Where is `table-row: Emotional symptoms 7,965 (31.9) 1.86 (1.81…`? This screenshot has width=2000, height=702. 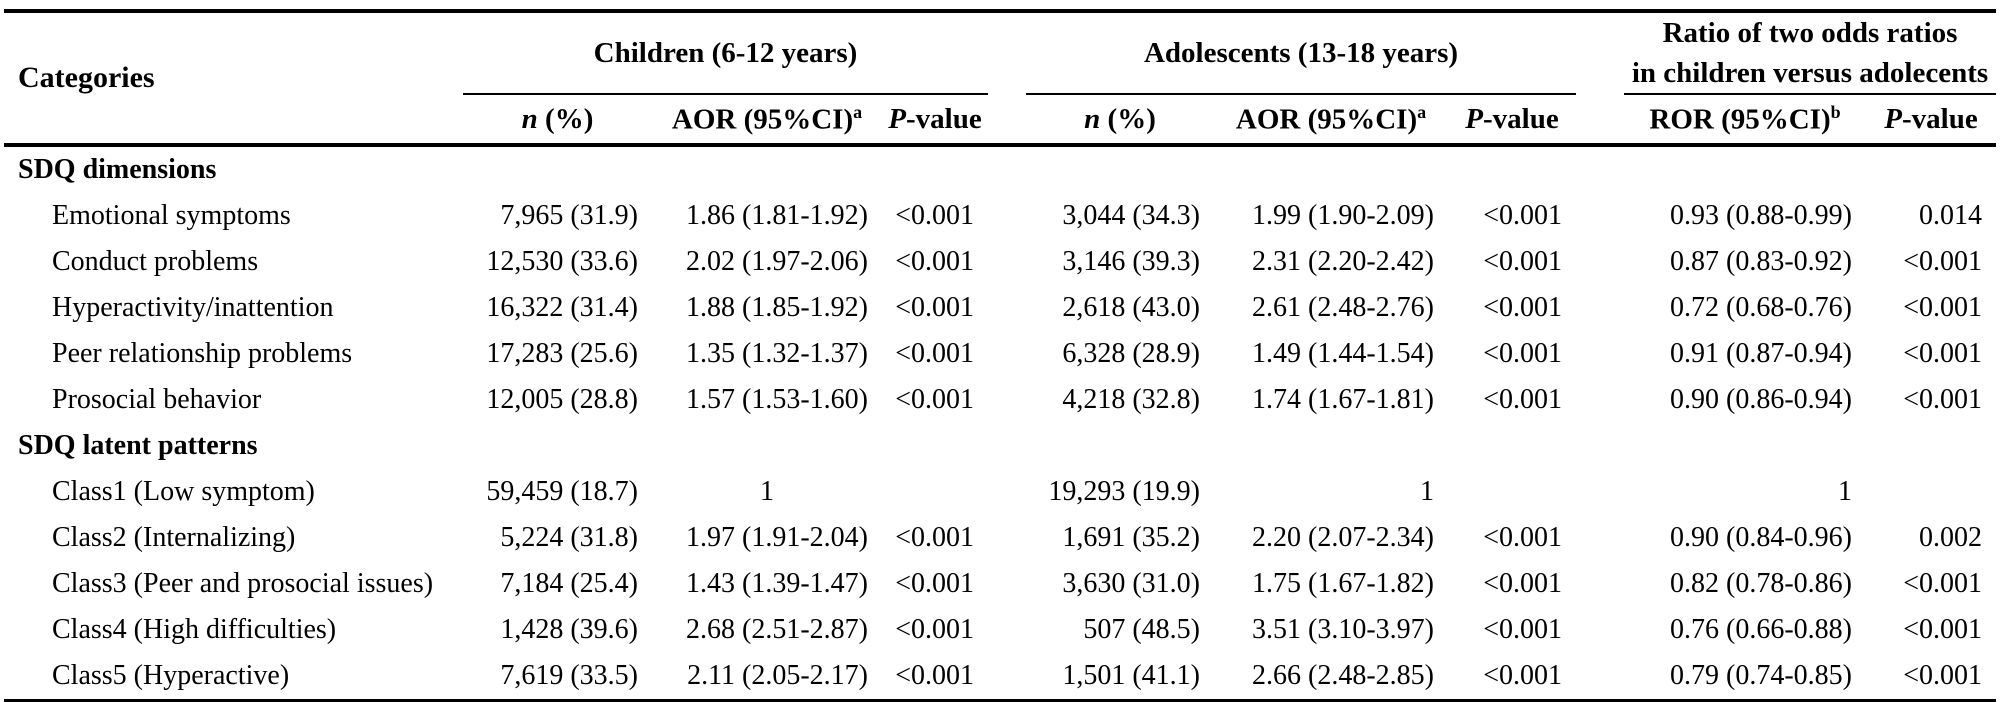 table-row: Emotional symptoms 7,965 (31.9) 1.86 (1.81… is located at coordinates (1000, 216).